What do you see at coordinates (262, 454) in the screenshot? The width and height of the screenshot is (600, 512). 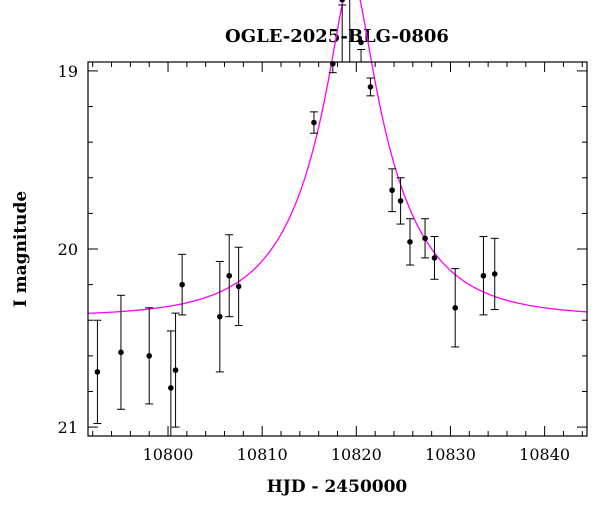 I see `x-tick-label: 10810` at bounding box center [262, 454].